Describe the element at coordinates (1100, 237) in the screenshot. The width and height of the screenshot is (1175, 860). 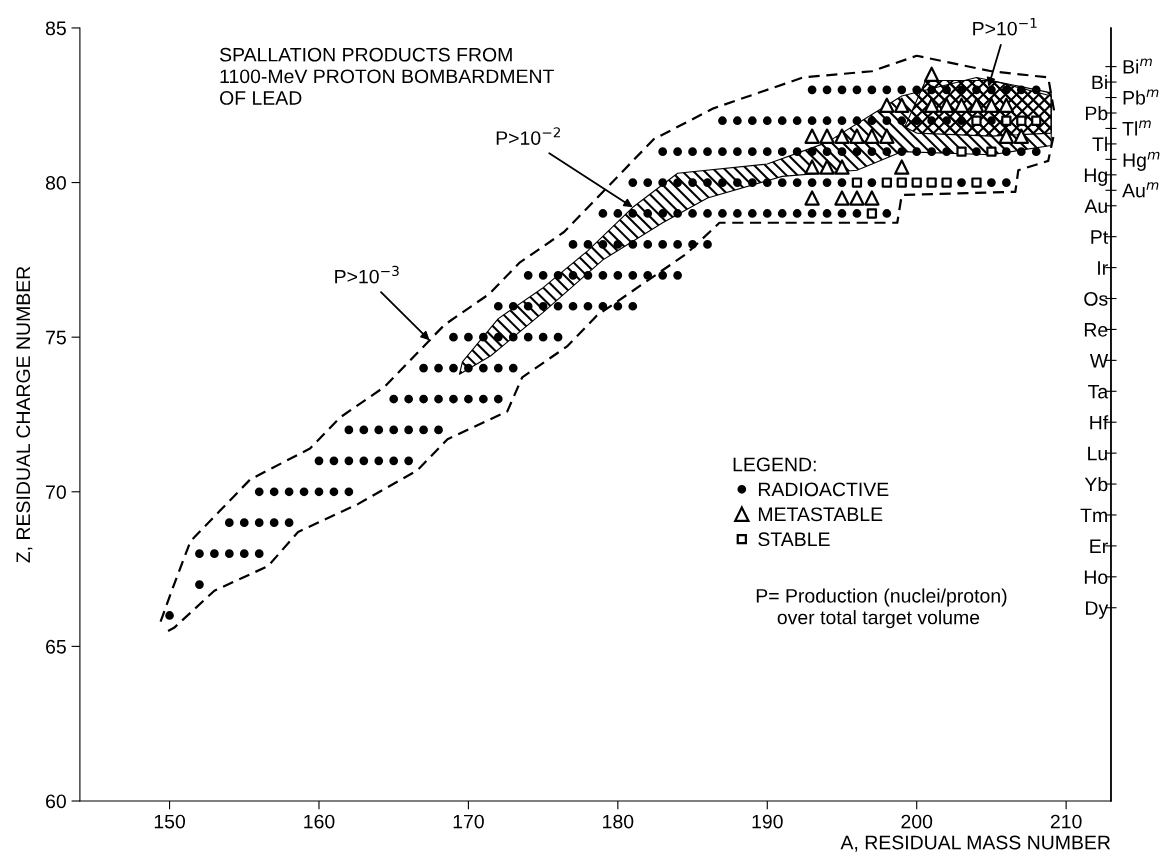
I see `category-label: Pt` at that location.